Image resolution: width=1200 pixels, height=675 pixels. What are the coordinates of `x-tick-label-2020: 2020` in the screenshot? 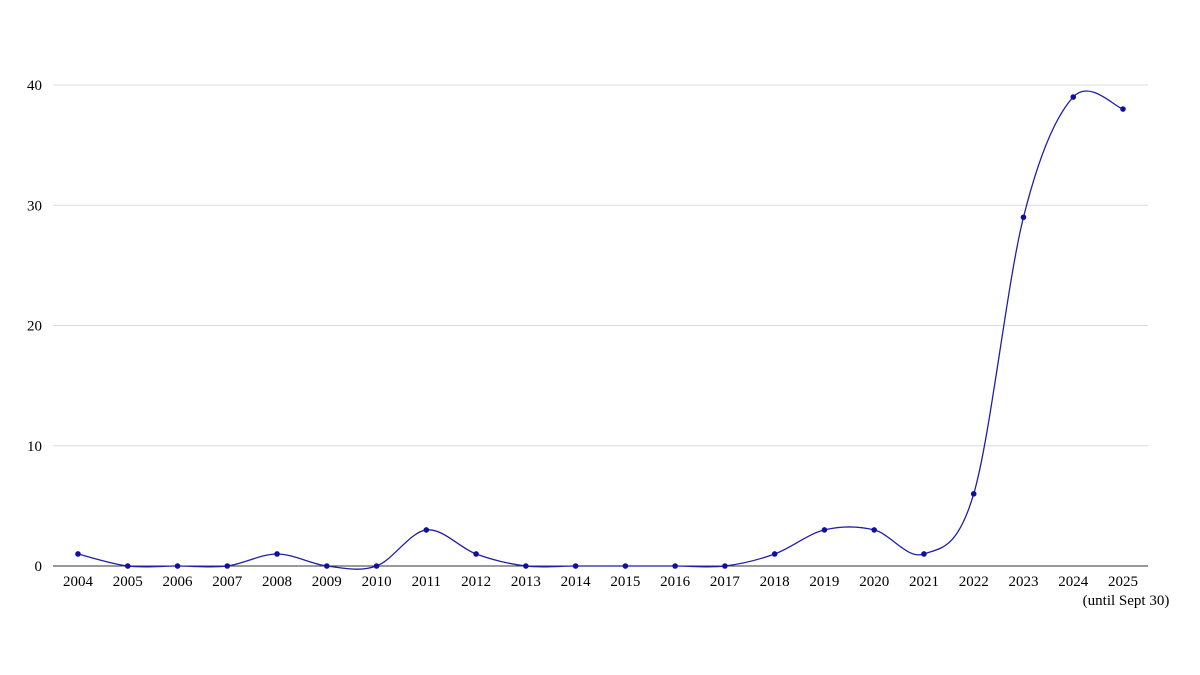 It's located at (874, 582).